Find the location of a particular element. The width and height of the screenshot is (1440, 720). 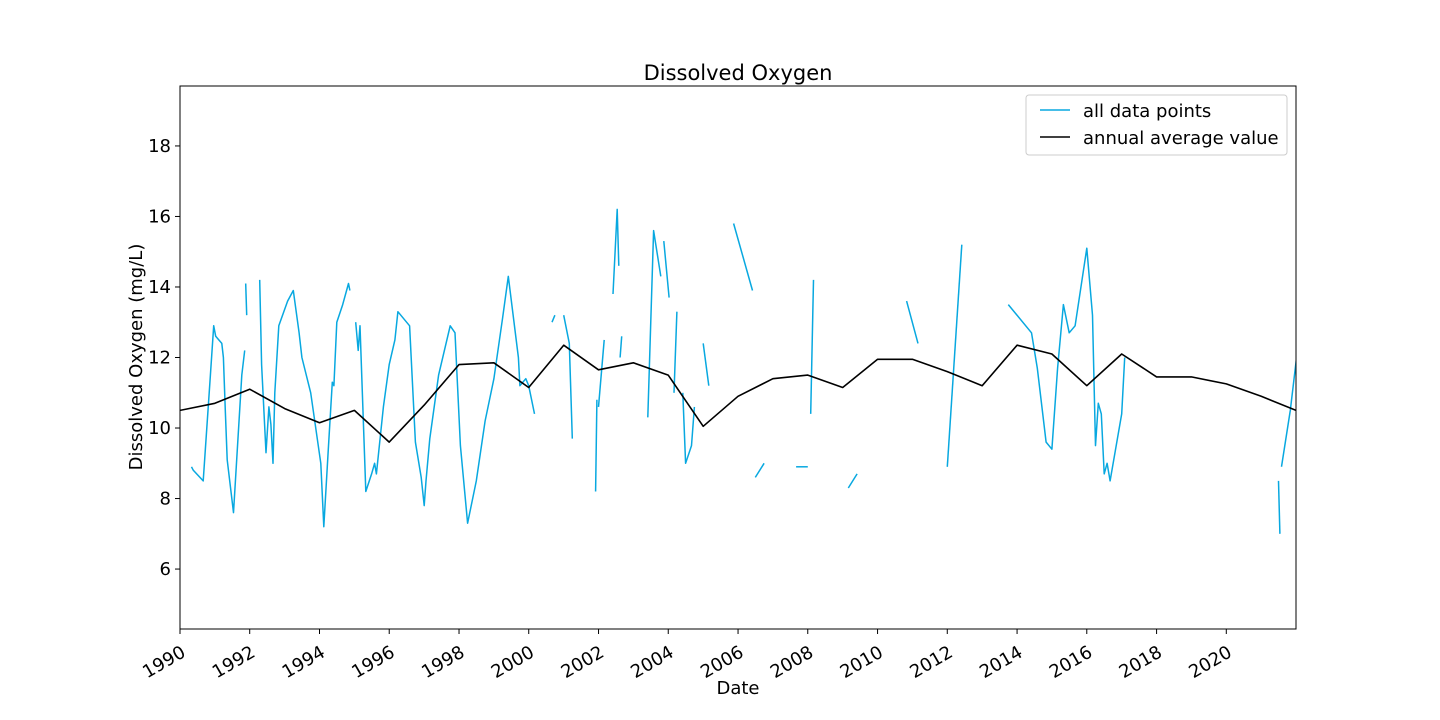

x-tick-label-1990: 1990 is located at coordinates (164, 662).